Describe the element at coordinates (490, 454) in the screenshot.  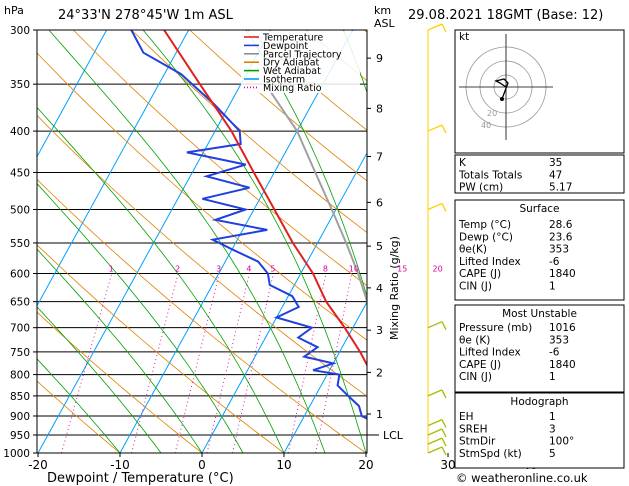
I see `hodograph-table-label: StmSpd (kt)` at that location.